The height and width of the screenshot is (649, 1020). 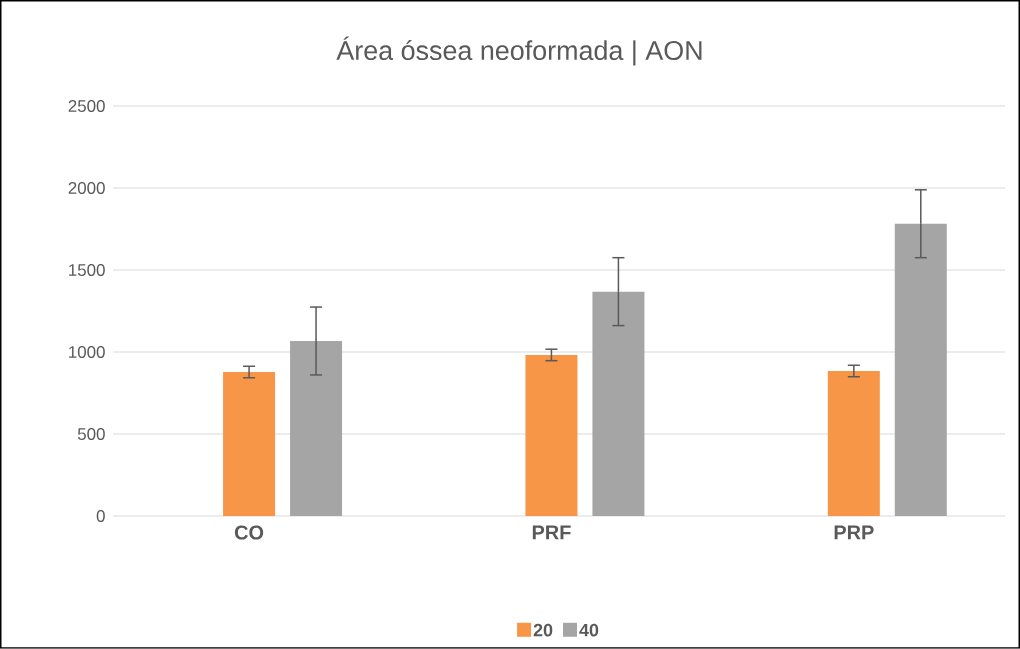 I want to click on legend-label: 40, so click(x=589, y=630).